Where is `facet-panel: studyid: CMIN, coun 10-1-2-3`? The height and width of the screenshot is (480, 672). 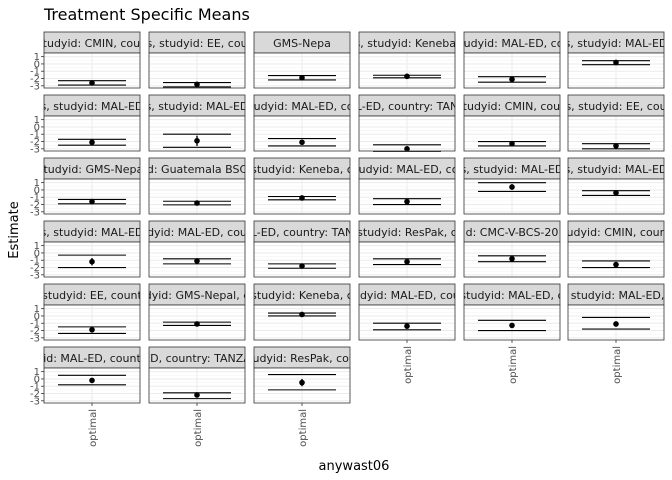
facet-panel: studyid: CMIN, coun 10-1-2-3 is located at coordinates (88, 61).